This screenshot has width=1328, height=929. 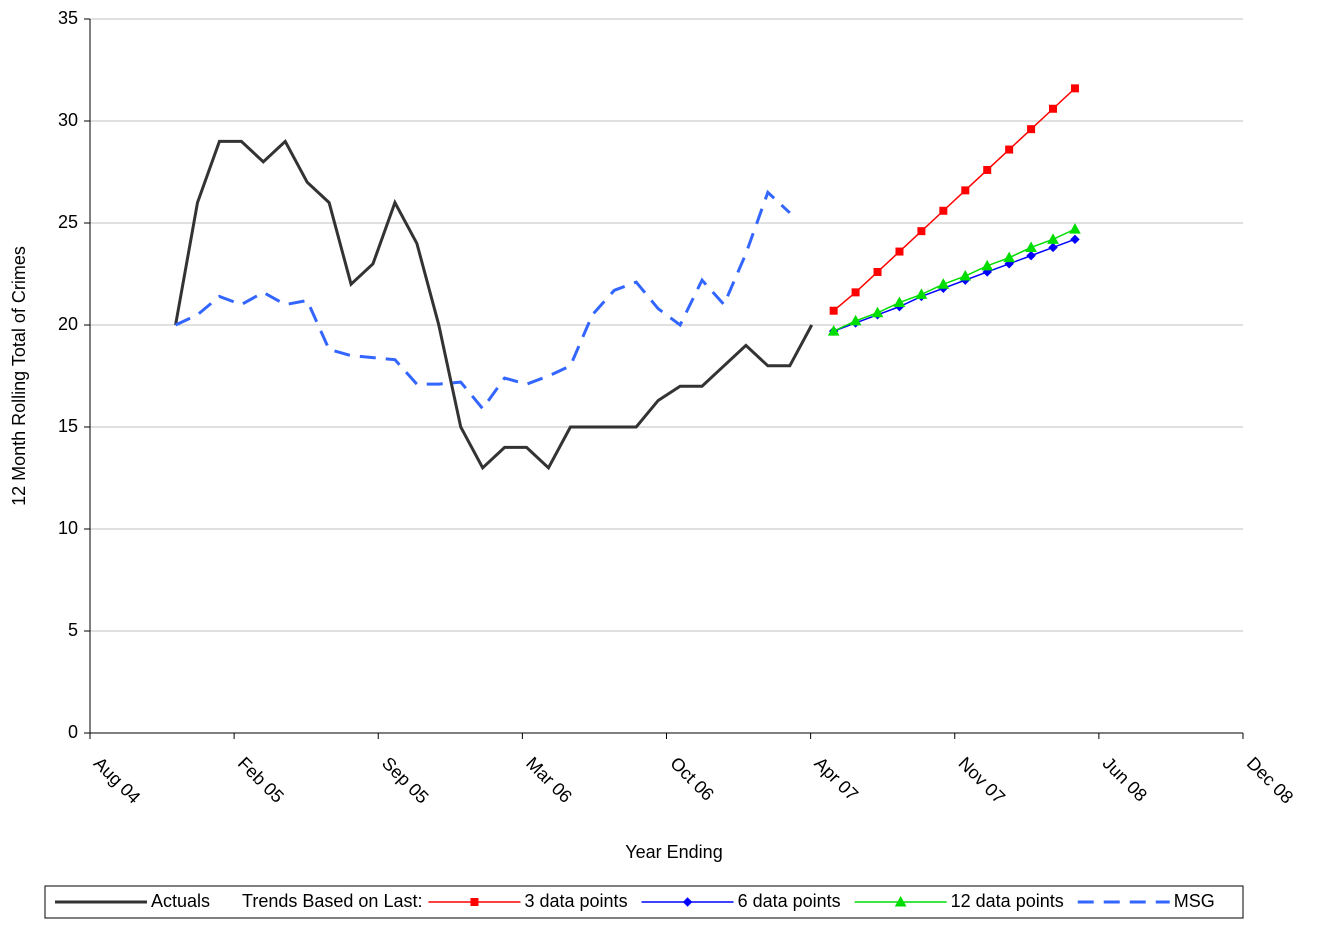 I want to click on y-tick-label: 20, so click(x=68, y=324).